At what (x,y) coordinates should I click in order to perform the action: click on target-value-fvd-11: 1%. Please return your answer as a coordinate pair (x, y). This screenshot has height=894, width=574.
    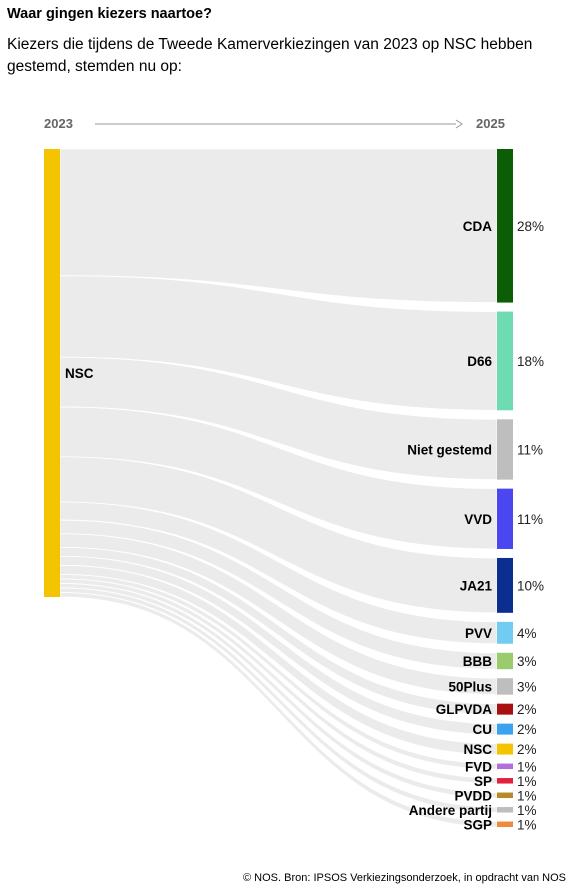
    Looking at the image, I should click on (527, 766).